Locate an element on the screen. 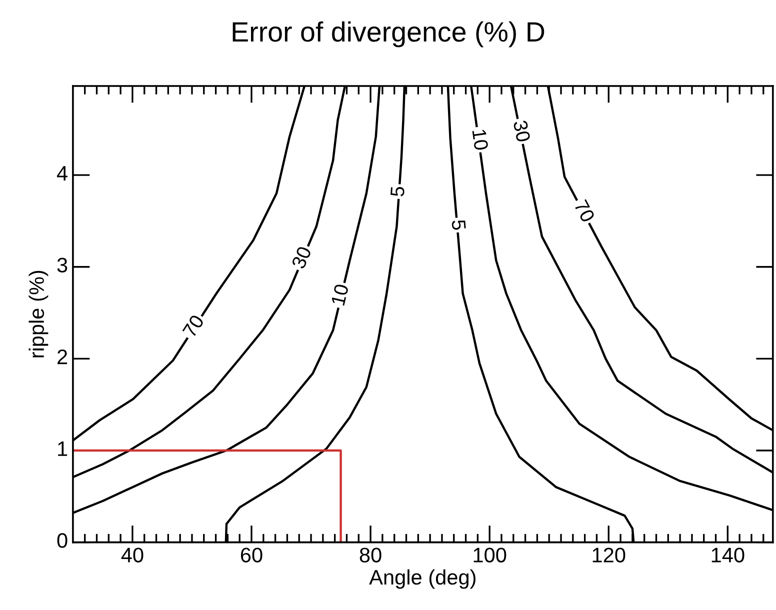 The image size is (776, 610). x-tick-label: 60 is located at coordinates (251, 555).